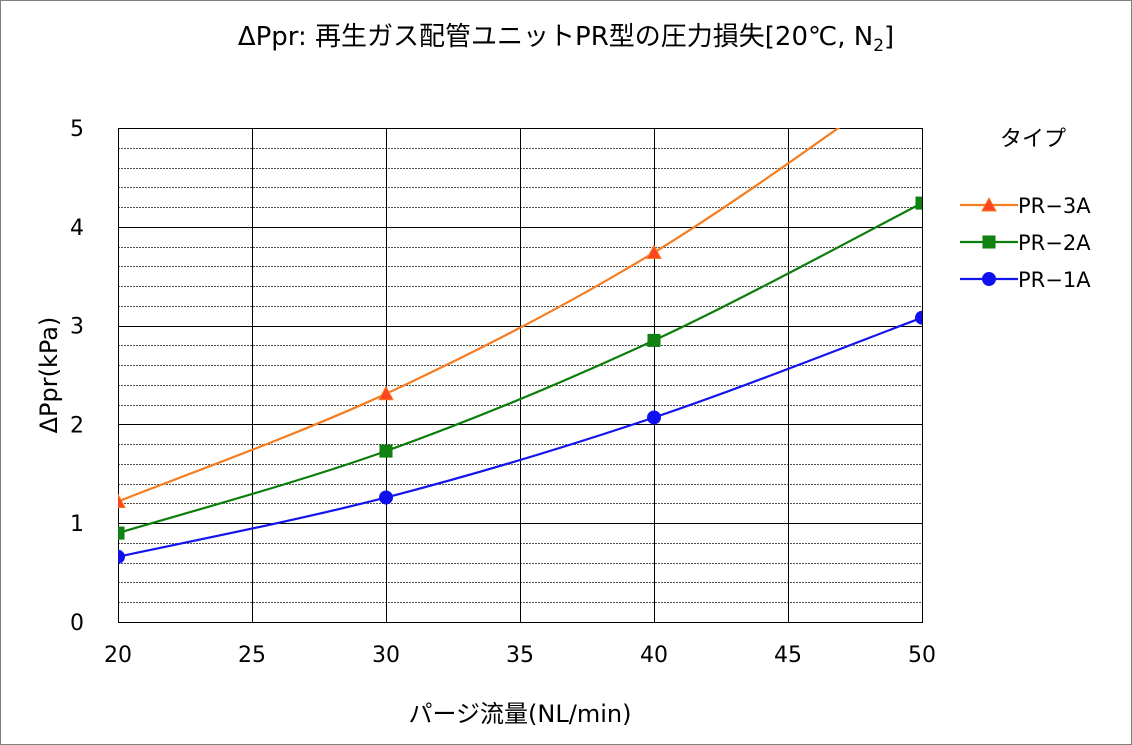  Describe the element at coordinates (879, 46) in the screenshot. I see `chart-title-subscript: 2` at that location.